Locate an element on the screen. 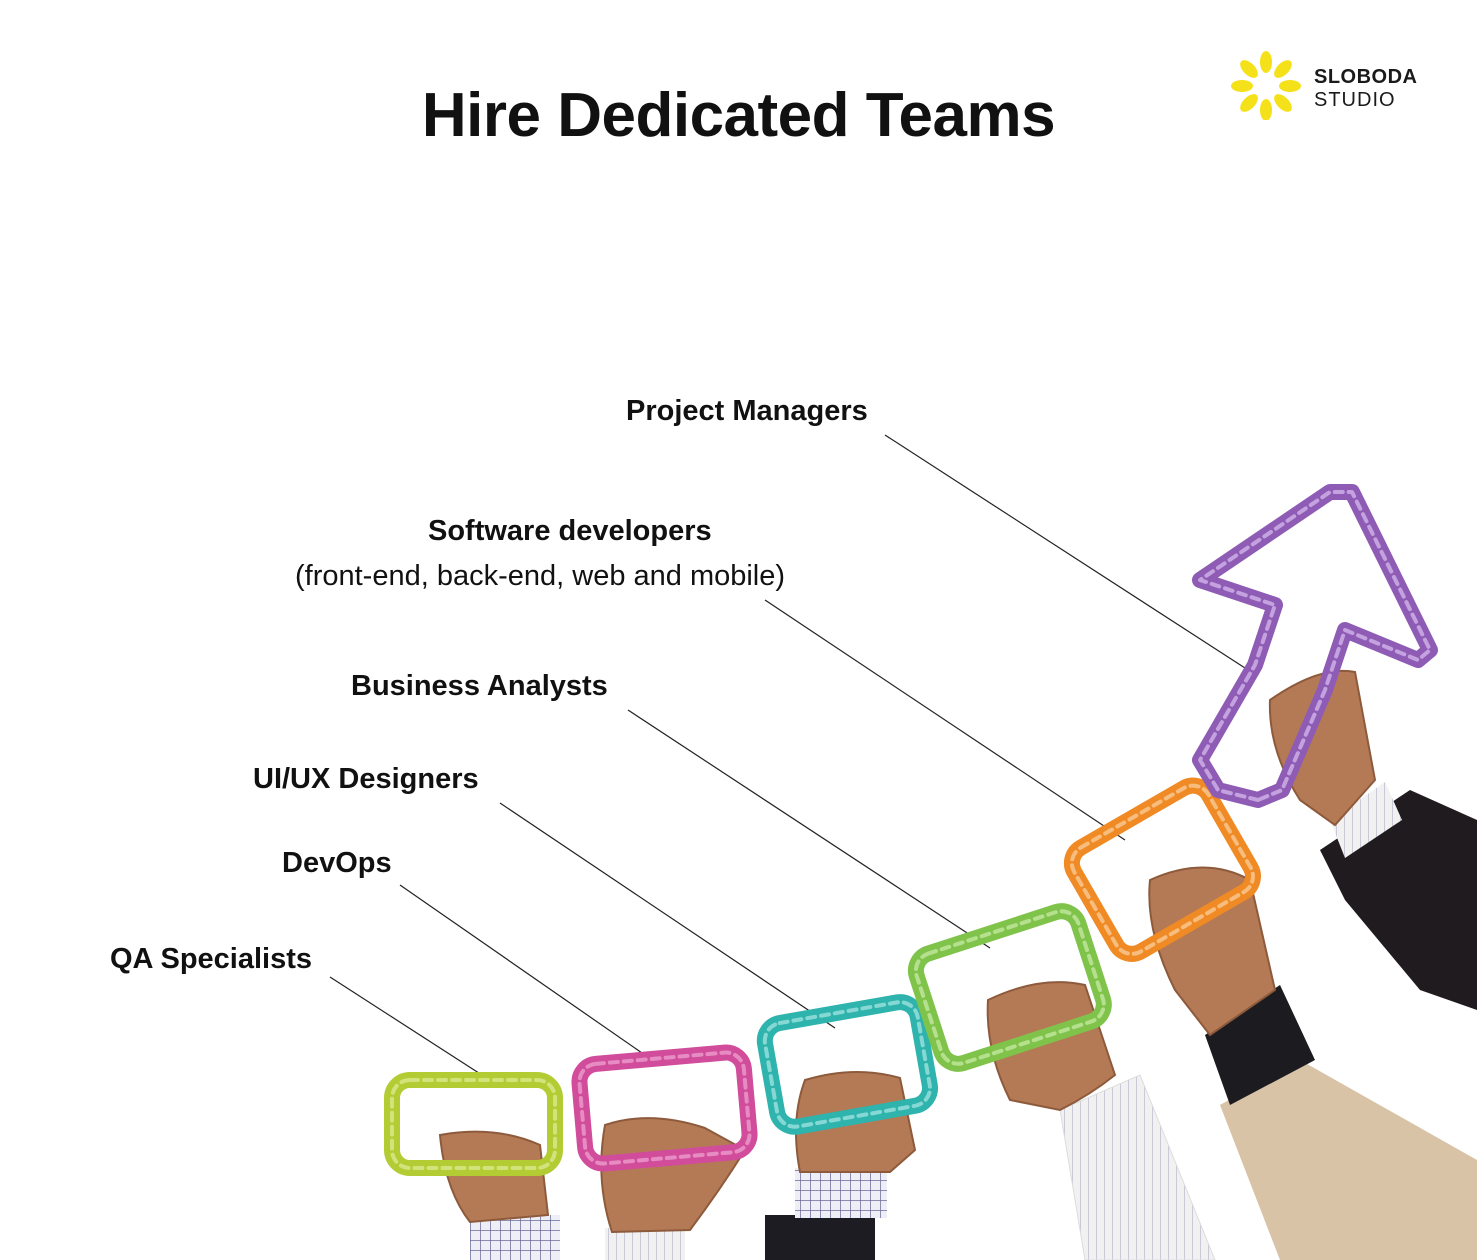 The height and width of the screenshot is (1260, 1477). brand-logo: SLOBODA STUDIO is located at coordinates (1331, 85).